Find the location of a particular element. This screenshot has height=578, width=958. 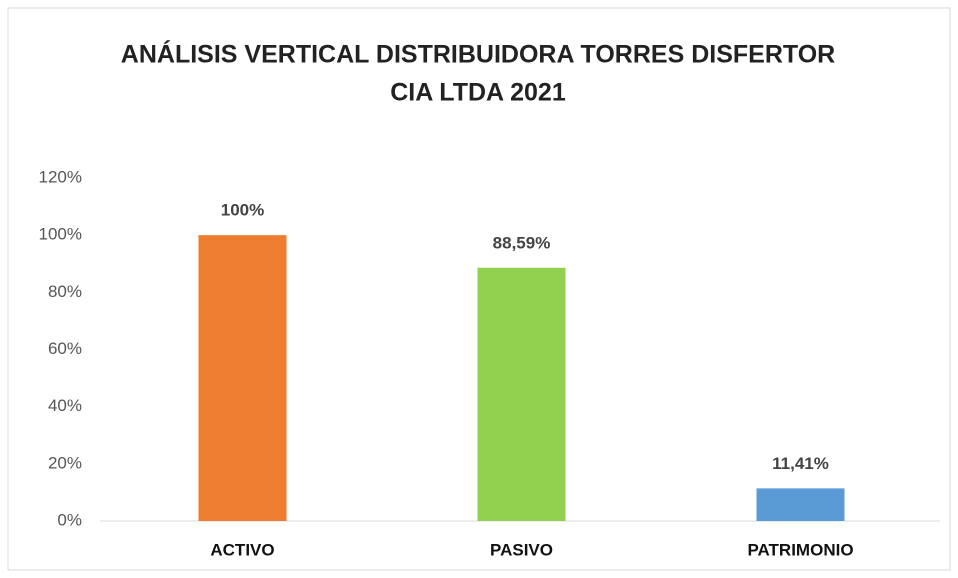

y-tick-label: 20% is located at coordinates (65, 462).